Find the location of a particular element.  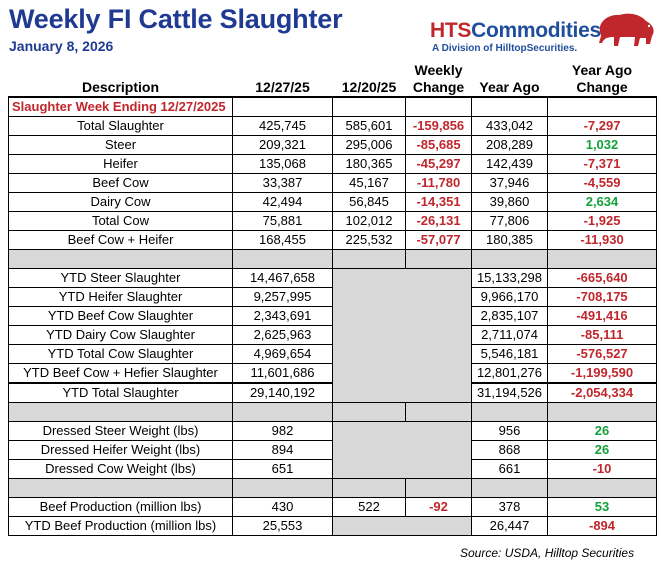

value-year-ago-change: -576,527 is located at coordinates (602, 354).